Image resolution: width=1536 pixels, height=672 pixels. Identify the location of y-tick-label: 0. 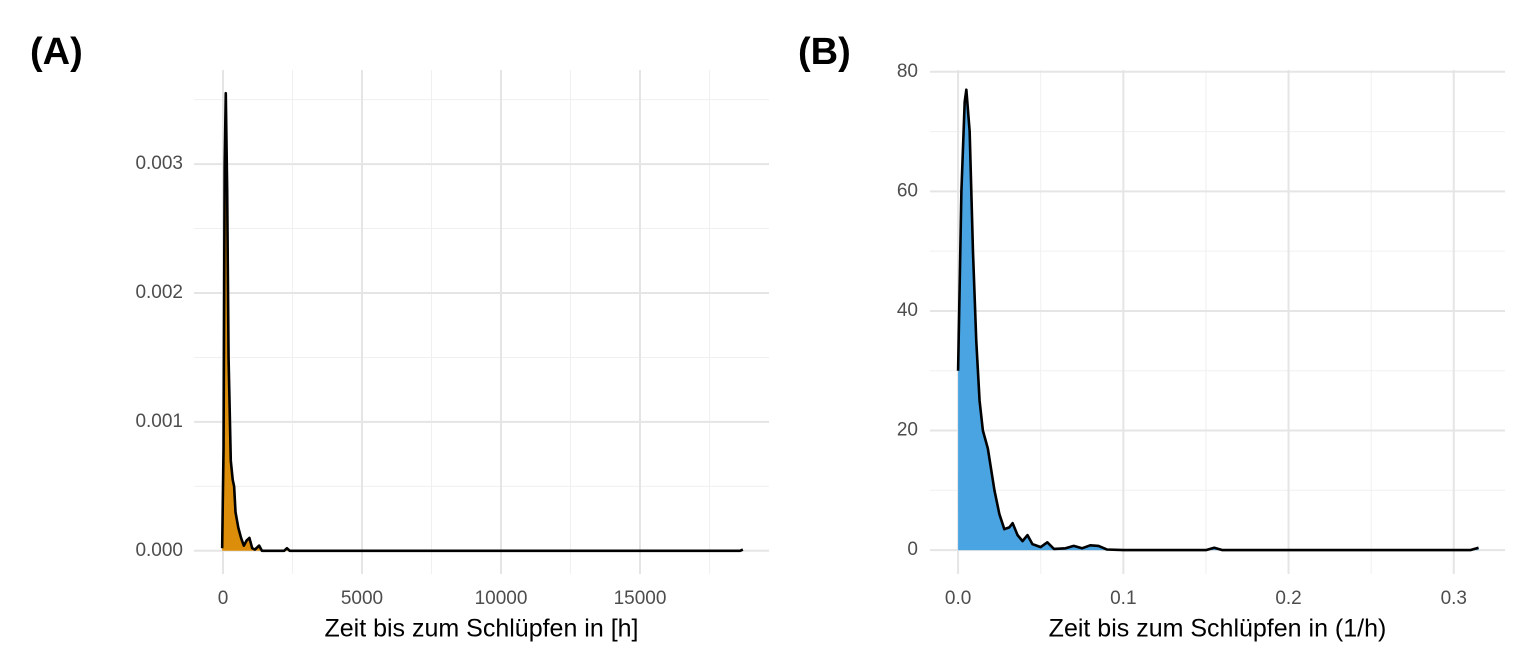
(912, 549).